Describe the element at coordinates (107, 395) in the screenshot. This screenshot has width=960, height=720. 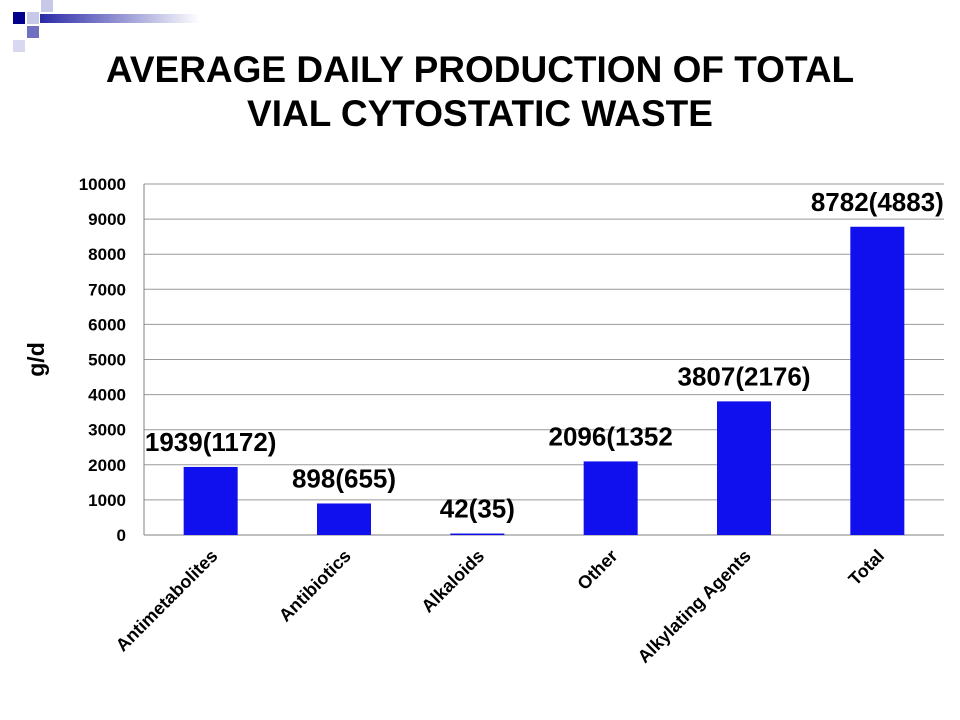
I see `y-tick-label: 4000` at that location.